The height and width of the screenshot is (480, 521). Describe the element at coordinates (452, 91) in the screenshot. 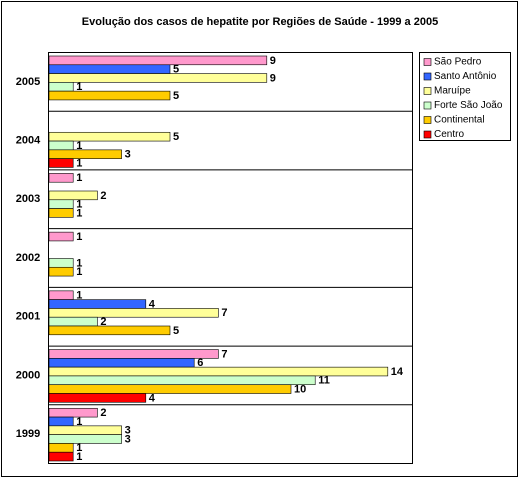

I see `legend-label: Maruípe` at that location.